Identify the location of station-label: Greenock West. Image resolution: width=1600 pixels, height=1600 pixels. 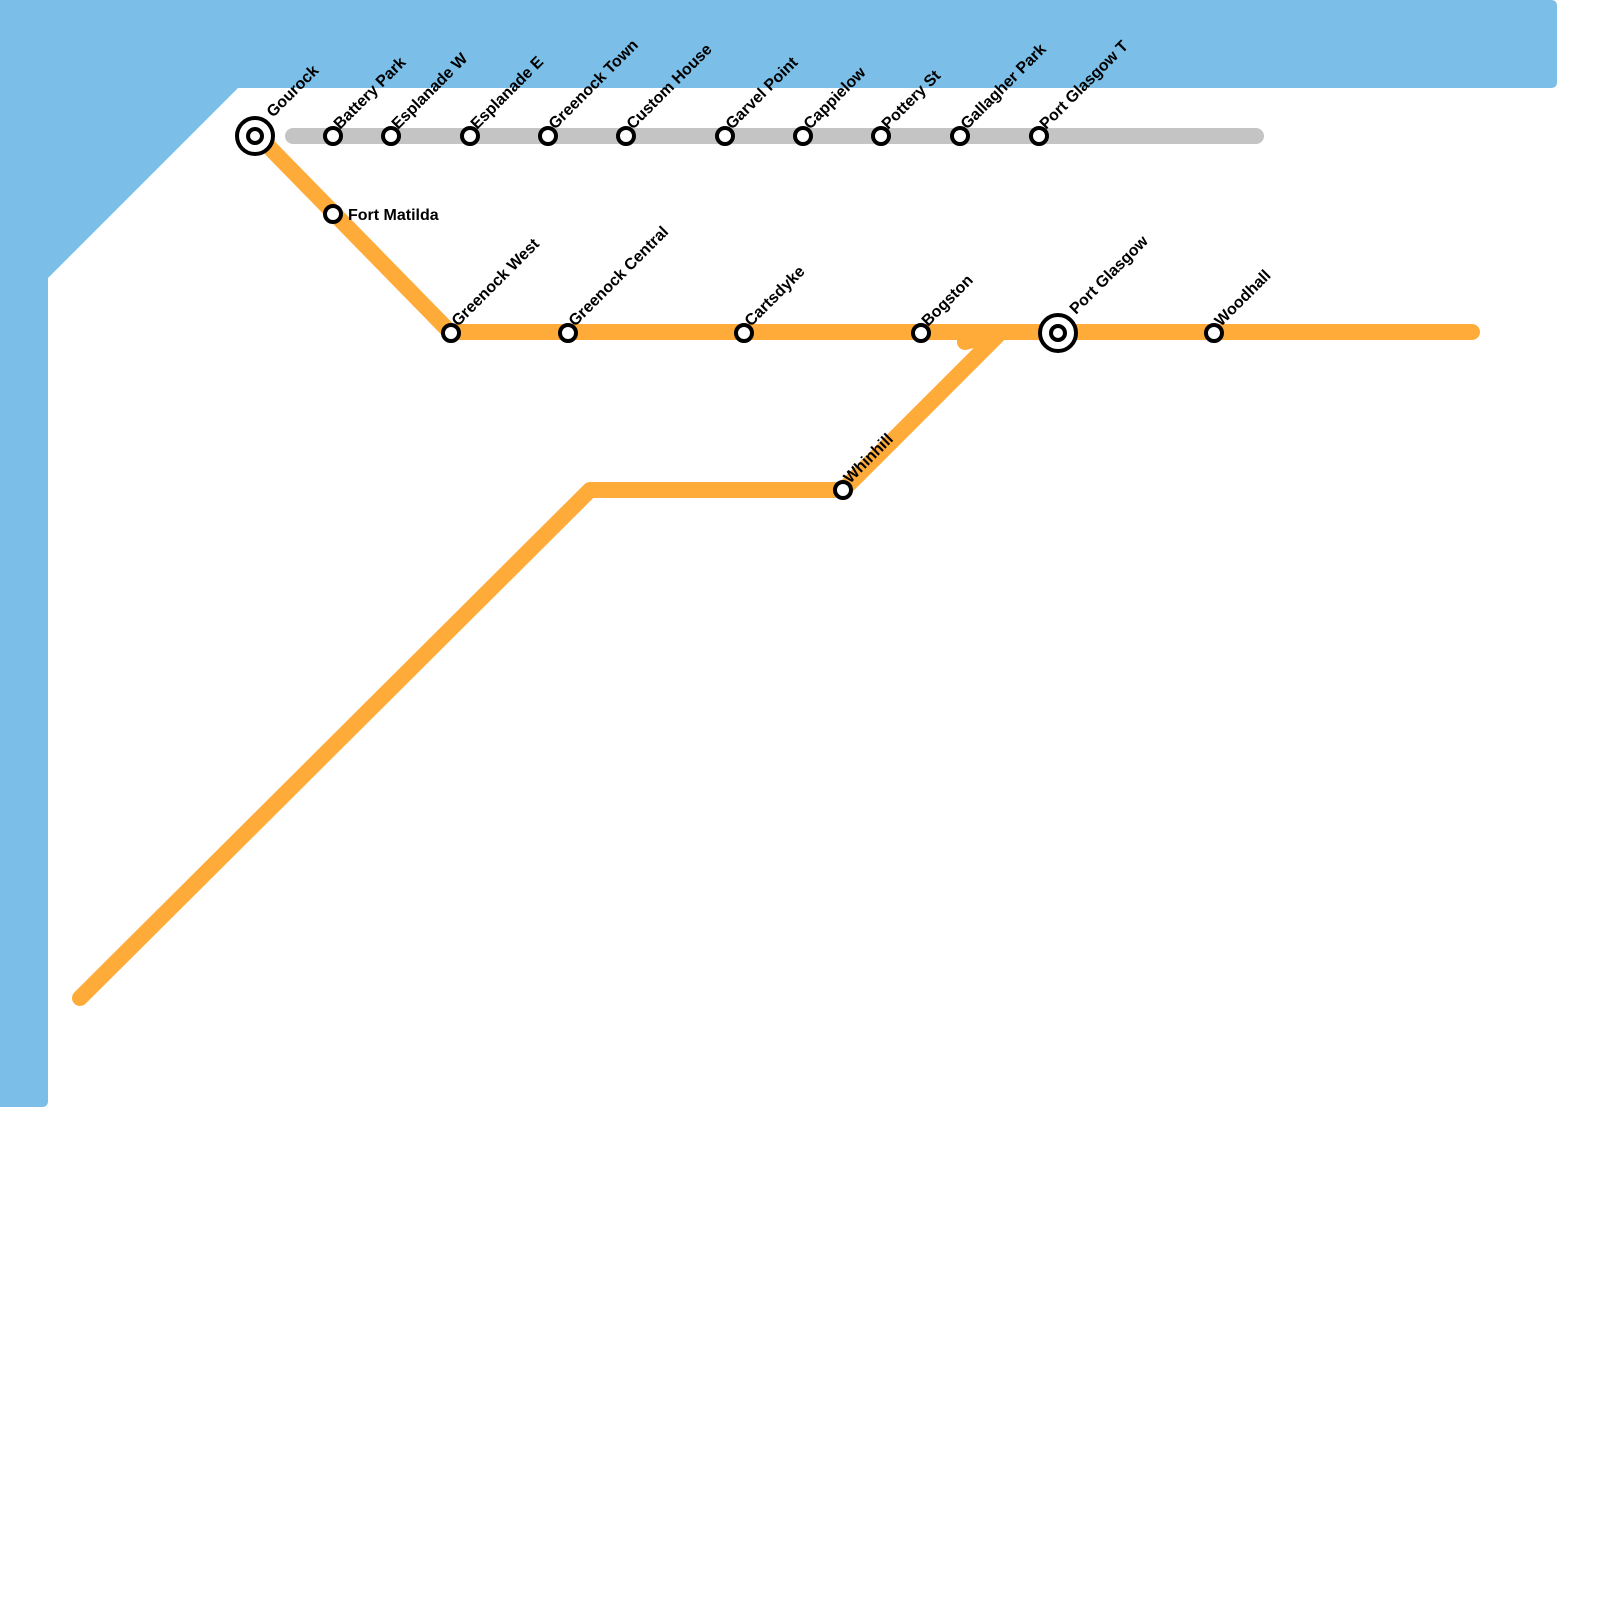
(496, 282).